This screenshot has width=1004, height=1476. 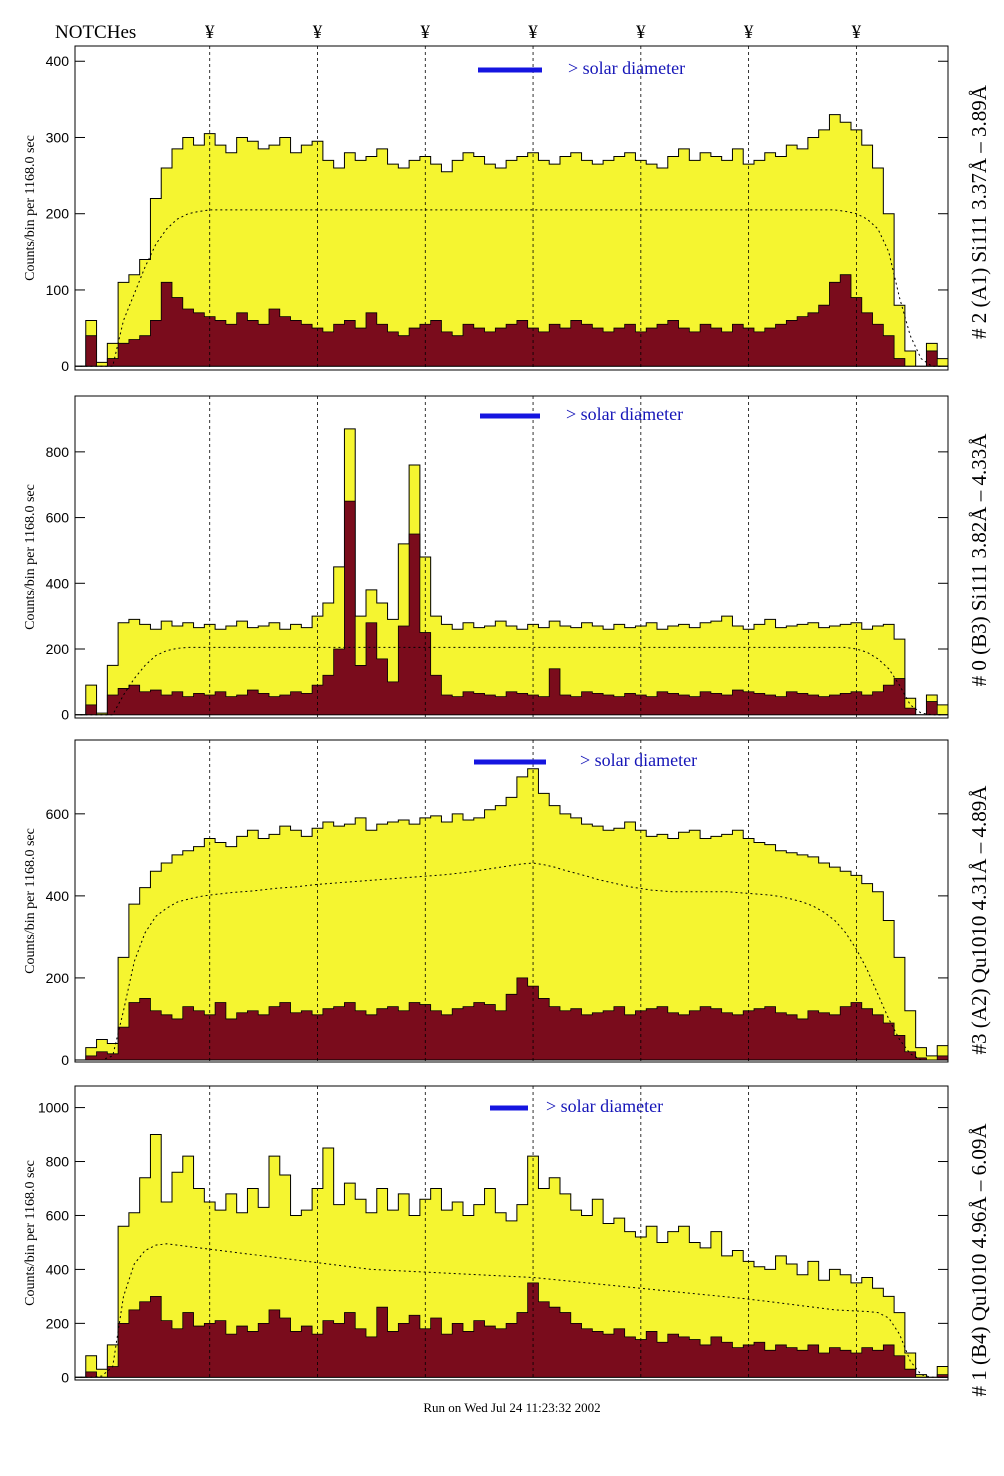 I want to click on notches-label: NOTCHes, so click(x=95, y=32).